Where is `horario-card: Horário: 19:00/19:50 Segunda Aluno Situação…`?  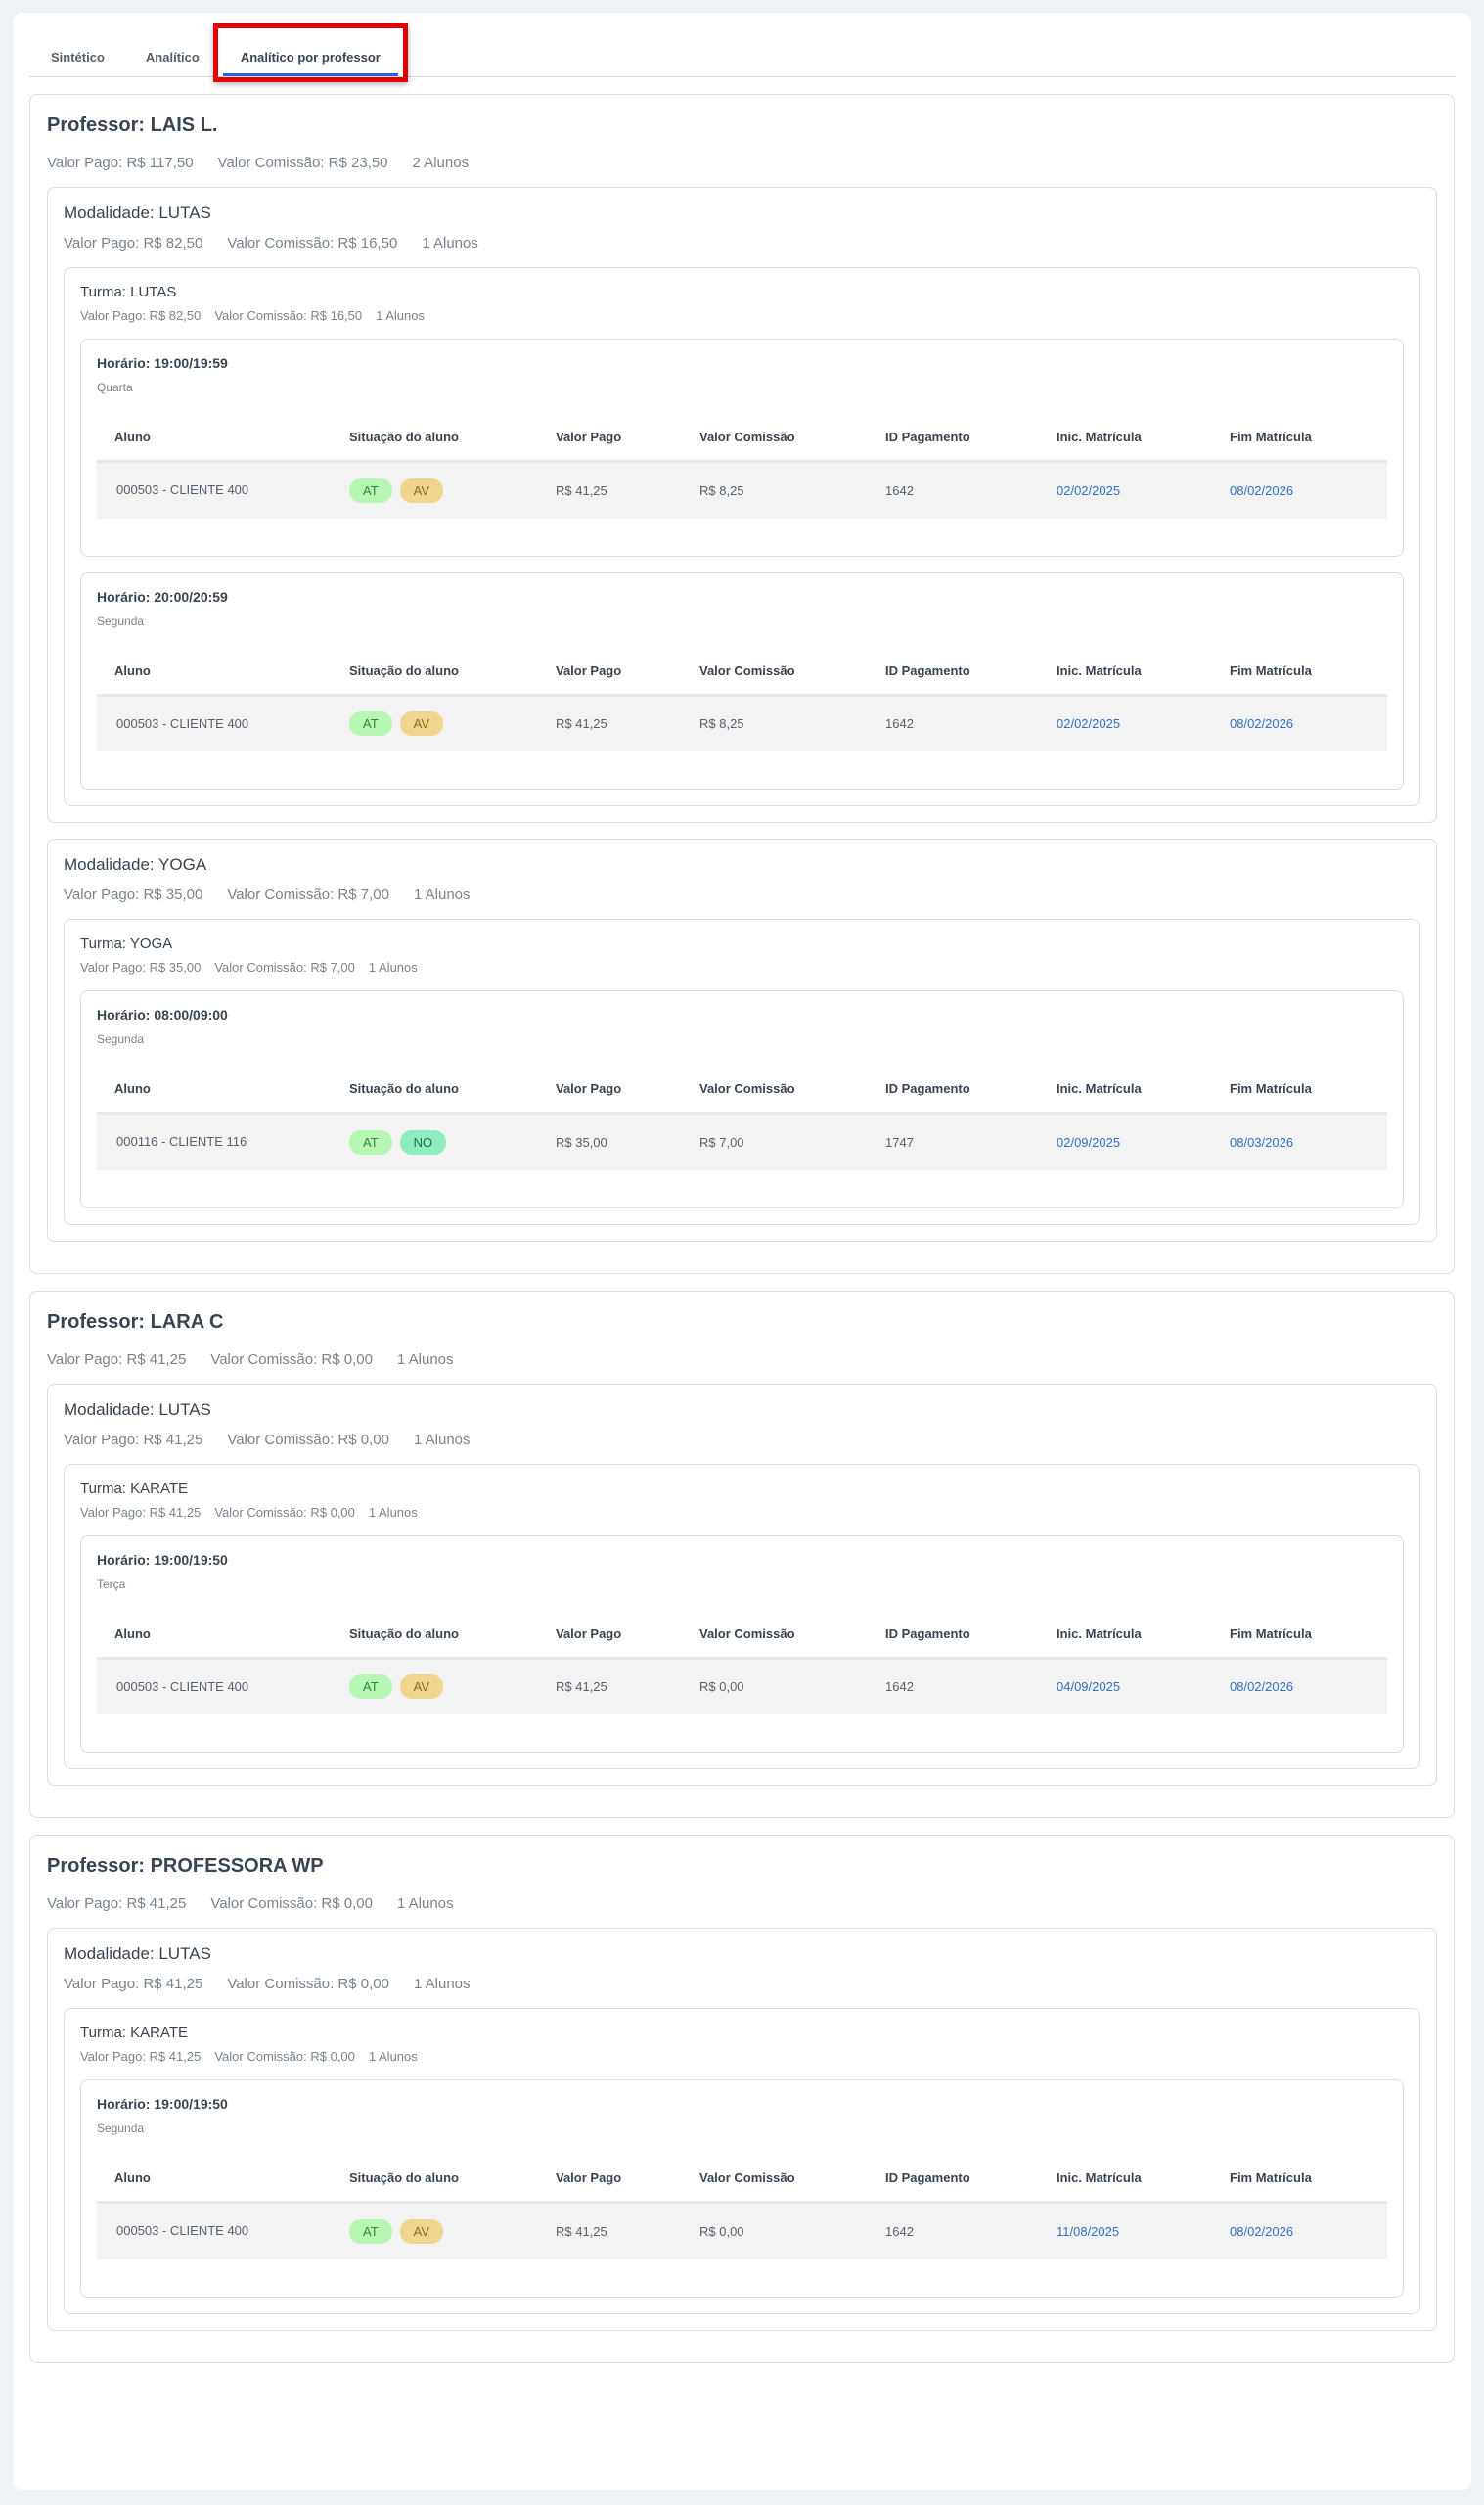 horario-card: Horário: 19:00/19:50 Segunda Aluno Situação… is located at coordinates (742, 2188).